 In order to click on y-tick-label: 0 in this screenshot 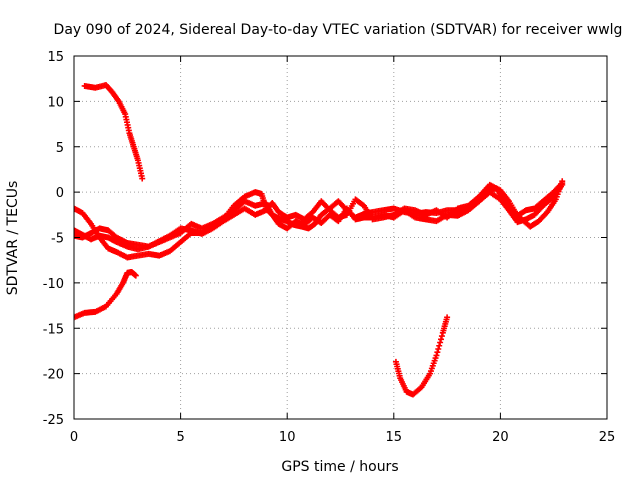, I will do `click(60, 193)`.